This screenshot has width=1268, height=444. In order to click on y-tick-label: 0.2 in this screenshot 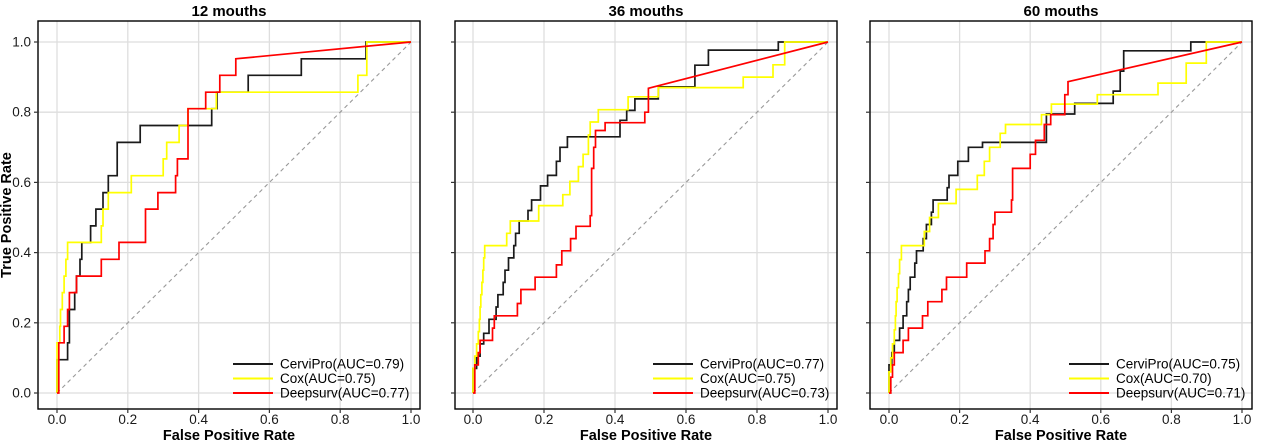, I will do `click(21, 322)`.